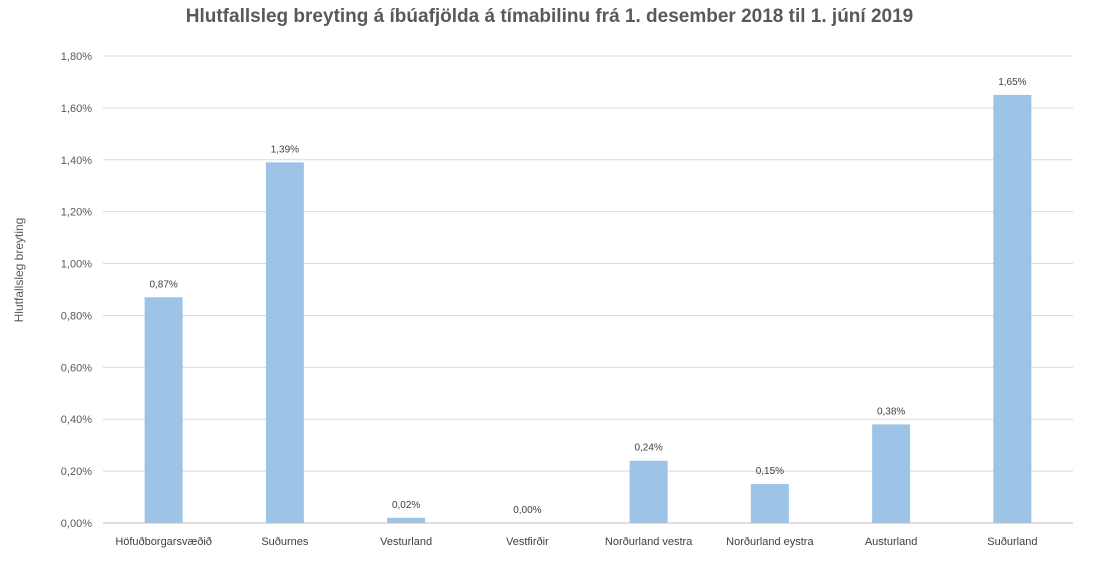 This screenshot has height=561, width=1099. What do you see at coordinates (285, 542) in the screenshot?
I see `category-label: Suðurnes` at bounding box center [285, 542].